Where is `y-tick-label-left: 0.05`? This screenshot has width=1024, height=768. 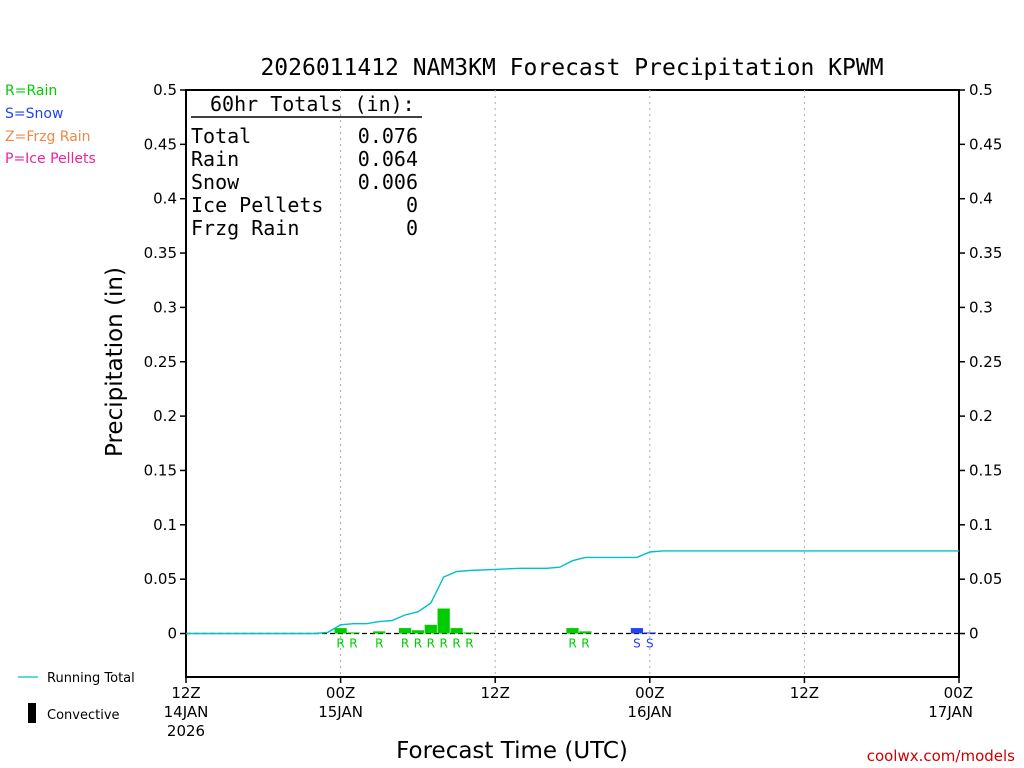
y-tick-label-left: 0.05 is located at coordinates (160, 579).